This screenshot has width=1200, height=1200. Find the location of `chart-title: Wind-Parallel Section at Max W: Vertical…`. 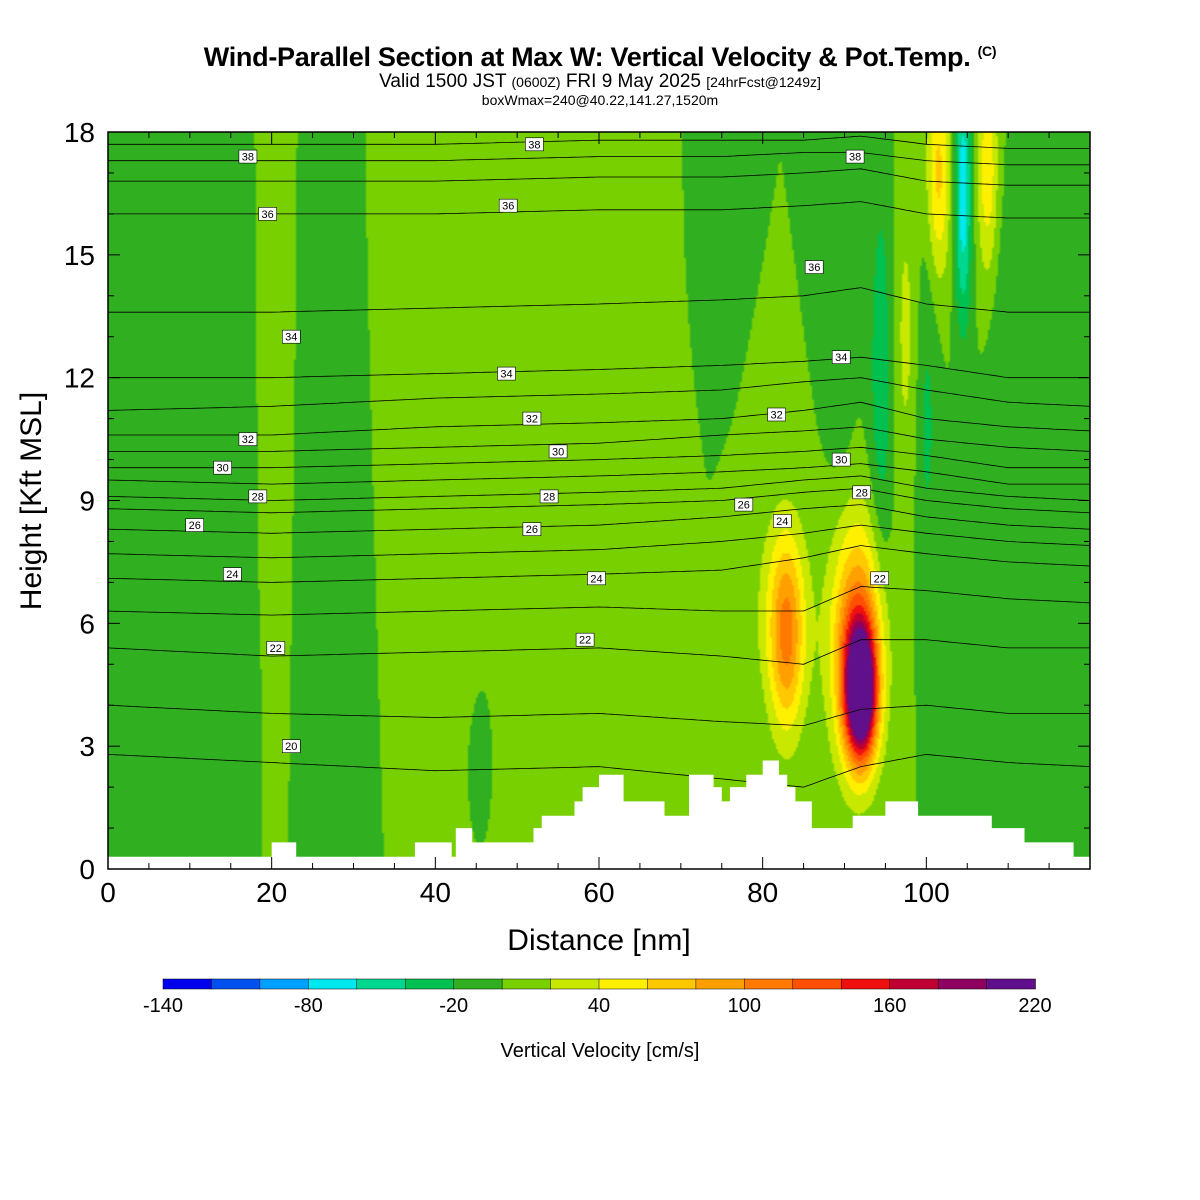

chart-title: Wind-Parallel Section at Max W: Vertical… is located at coordinates (600, 57).